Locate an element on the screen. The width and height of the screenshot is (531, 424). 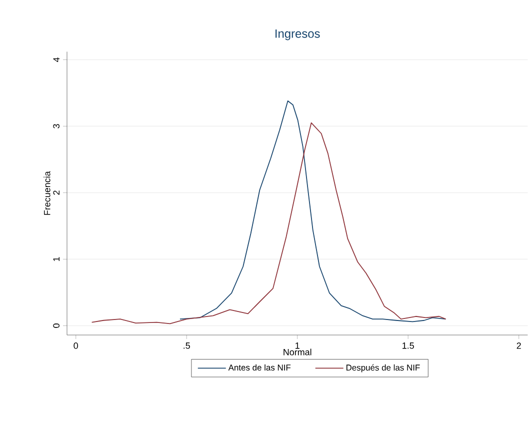
x-tick-label: 2 is located at coordinates (518, 345).